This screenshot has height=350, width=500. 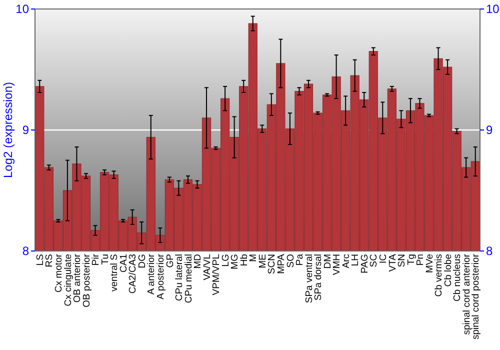 What do you see at coordinates (96, 260) in the screenshot?
I see `x-tick-label: Pir` at bounding box center [96, 260].